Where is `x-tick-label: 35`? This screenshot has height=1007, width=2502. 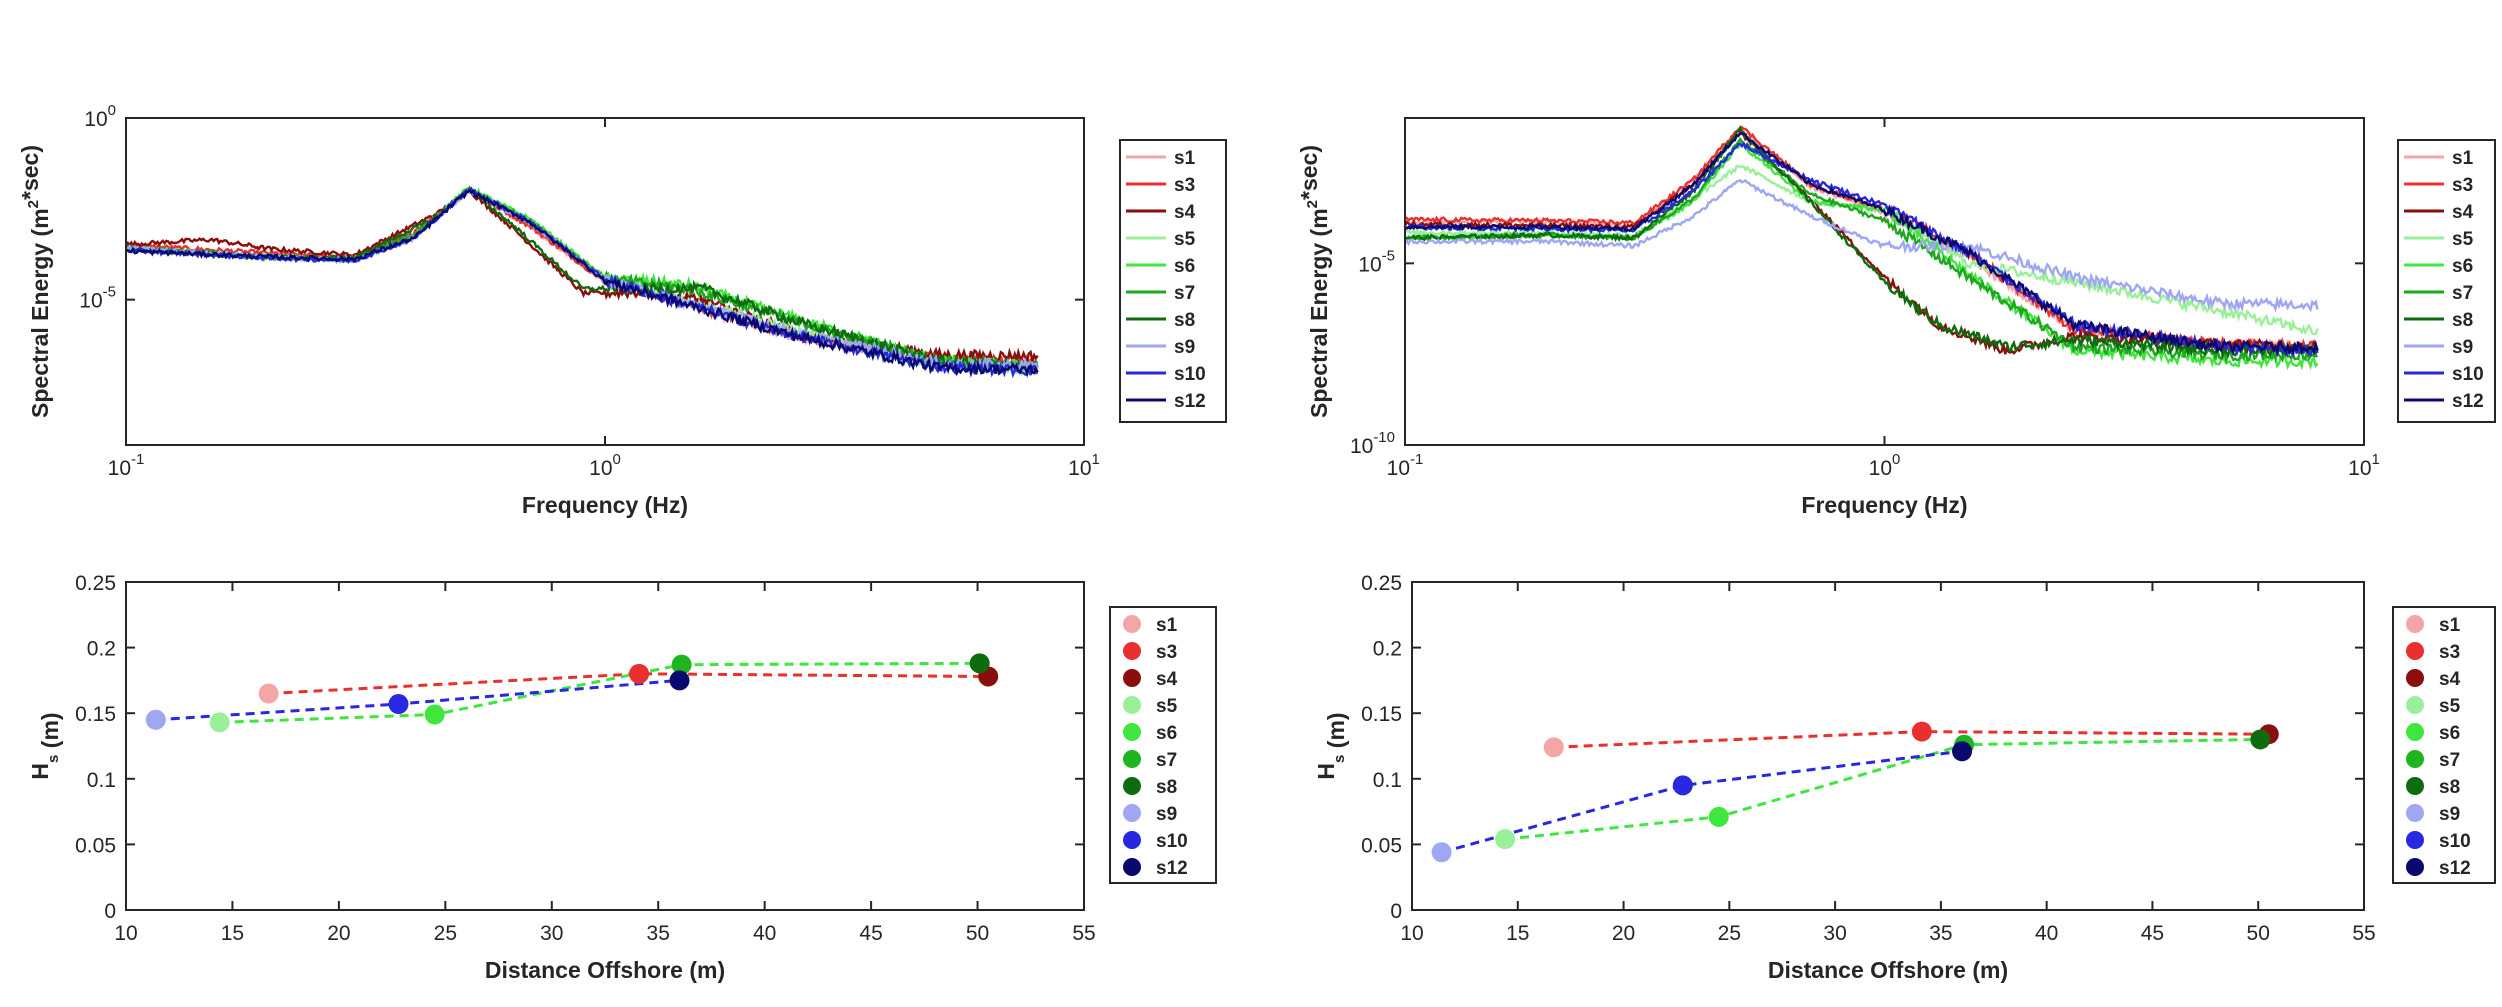 x-tick-label: 35 is located at coordinates (658, 933).